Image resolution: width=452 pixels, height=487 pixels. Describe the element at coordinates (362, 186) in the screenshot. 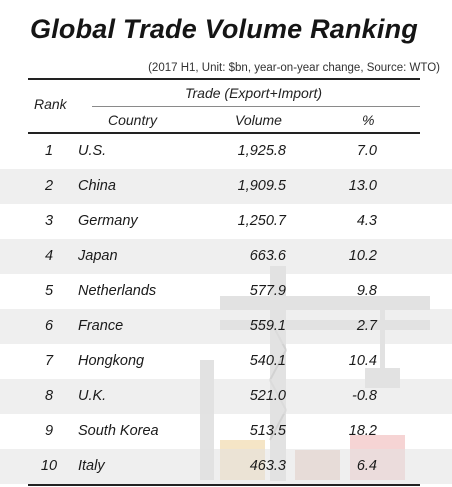

I see `pct-cell: 13.0` at that location.